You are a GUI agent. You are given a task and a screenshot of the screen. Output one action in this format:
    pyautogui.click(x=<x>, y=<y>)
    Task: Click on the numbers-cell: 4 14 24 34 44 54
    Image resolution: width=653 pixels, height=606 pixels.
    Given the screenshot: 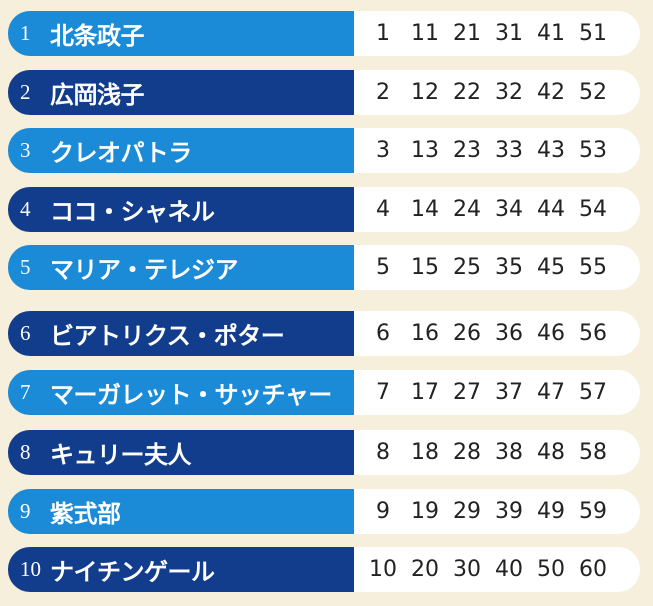 What is the action you would take?
    pyautogui.click(x=497, y=209)
    